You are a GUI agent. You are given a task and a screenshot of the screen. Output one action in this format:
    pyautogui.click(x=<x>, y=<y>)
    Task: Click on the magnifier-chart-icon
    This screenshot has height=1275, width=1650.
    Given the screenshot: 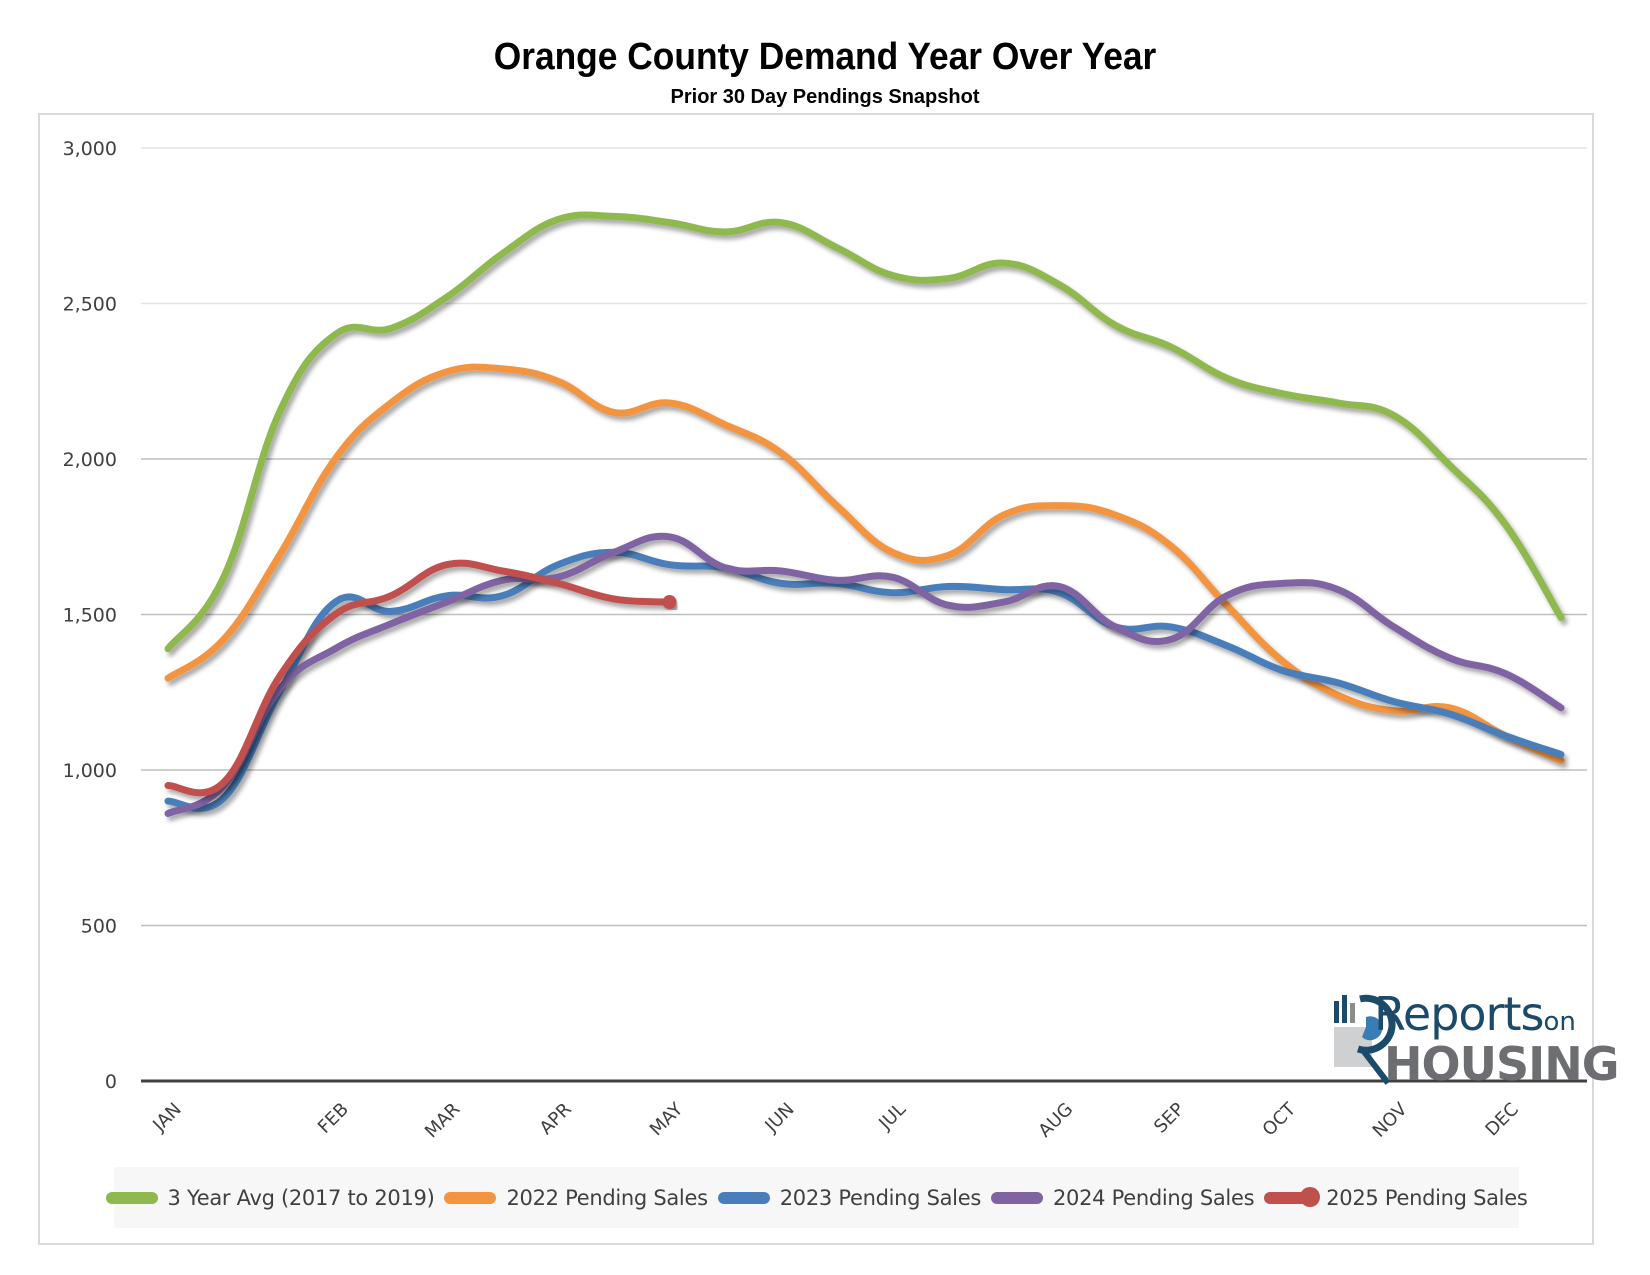 What is the action you would take?
    pyautogui.click(x=1365, y=1039)
    